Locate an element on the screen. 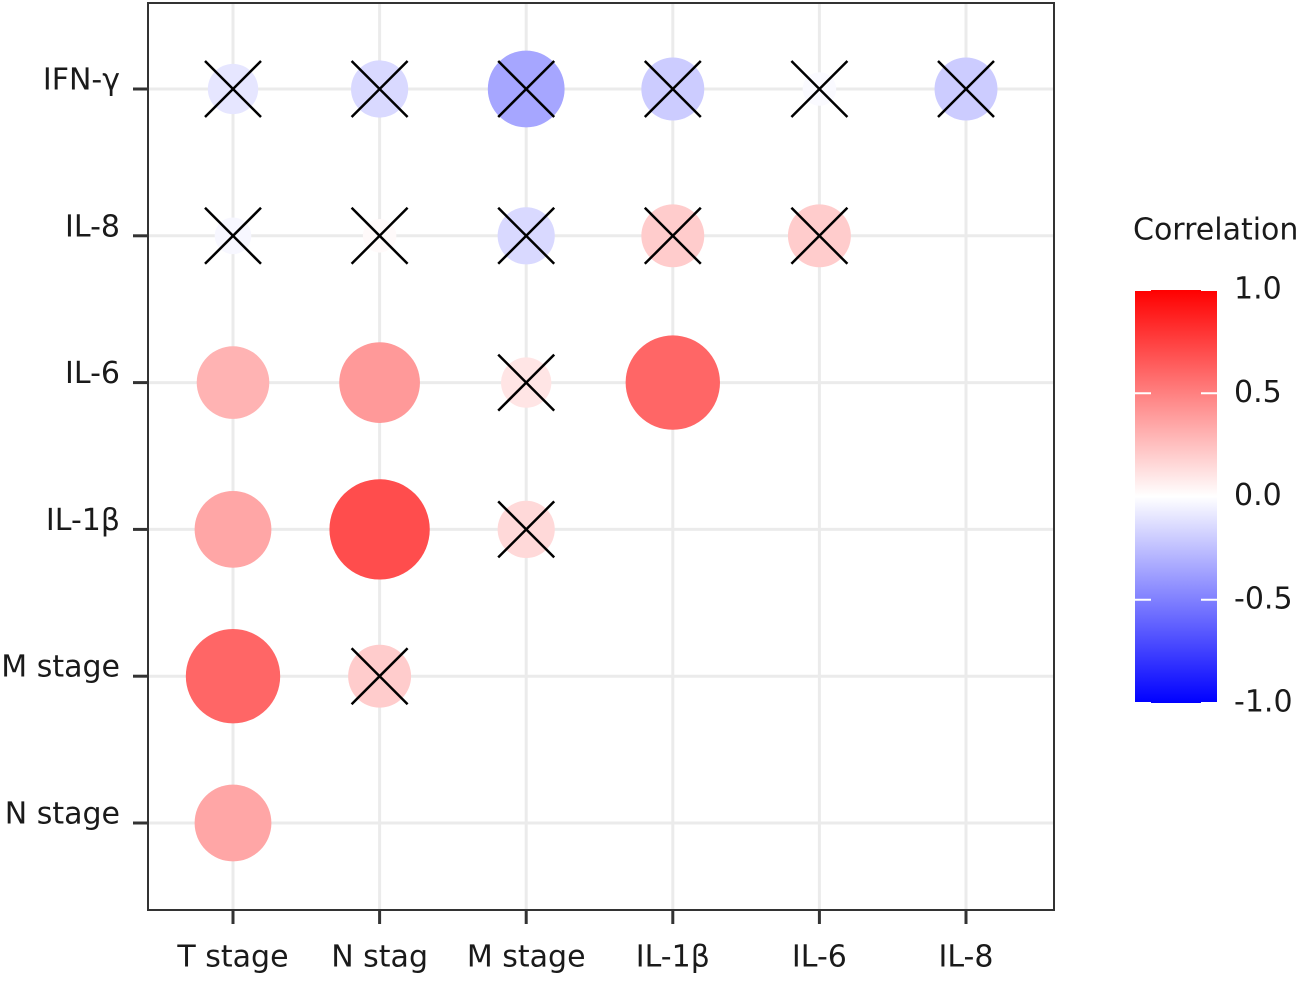  colorbar-label: 0.5 is located at coordinates (1258, 392).